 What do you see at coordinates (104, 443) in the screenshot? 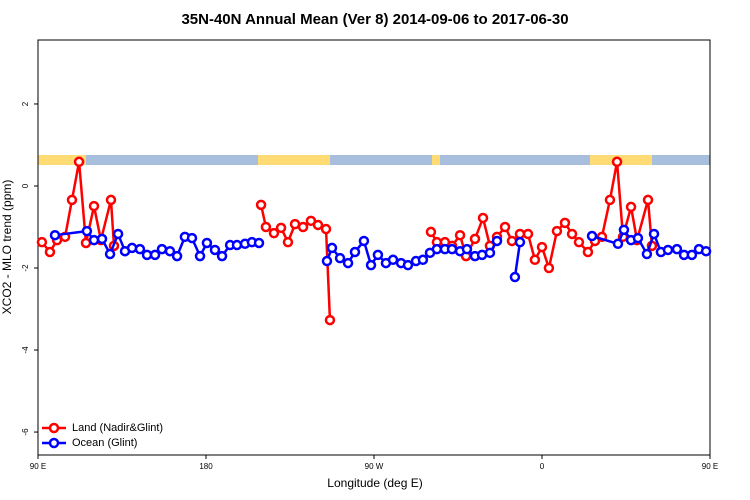
I see `legend-label: Ocean (Glint)` at bounding box center [104, 443].